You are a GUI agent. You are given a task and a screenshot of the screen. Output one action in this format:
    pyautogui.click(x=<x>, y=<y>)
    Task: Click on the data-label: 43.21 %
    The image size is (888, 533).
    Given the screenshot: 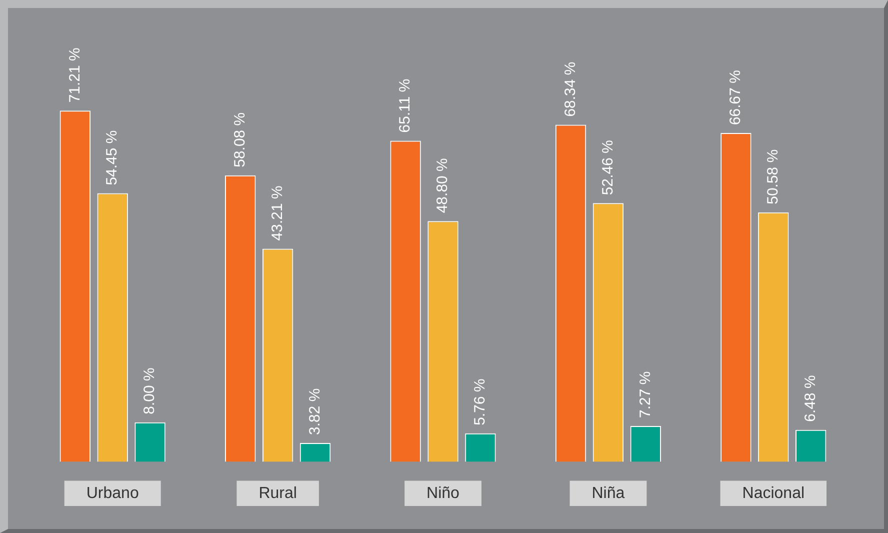 What is the action you would take?
    pyautogui.click(x=277, y=213)
    